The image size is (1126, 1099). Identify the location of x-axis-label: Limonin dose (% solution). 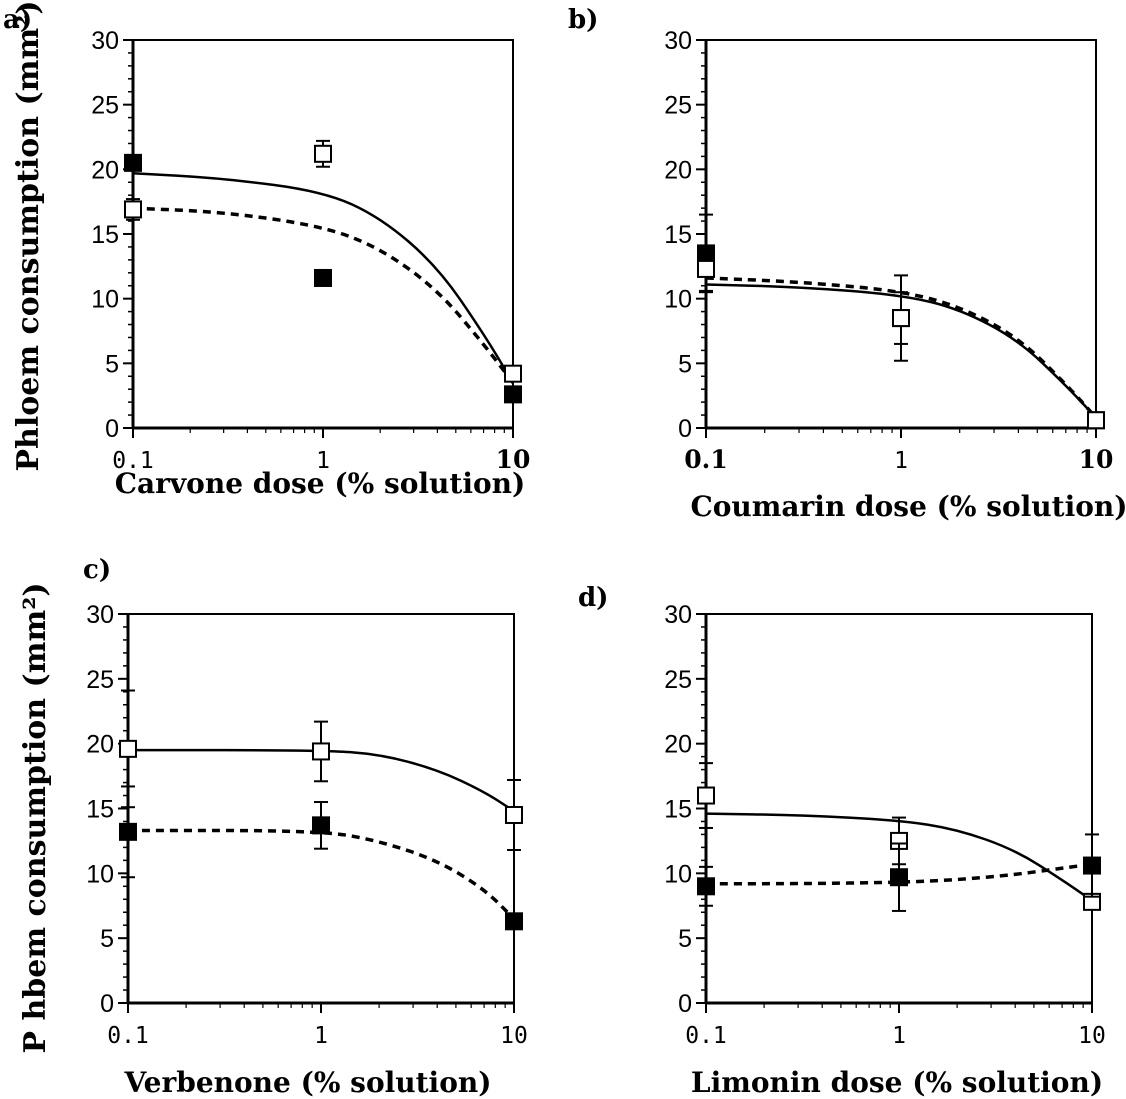
(897, 1082).